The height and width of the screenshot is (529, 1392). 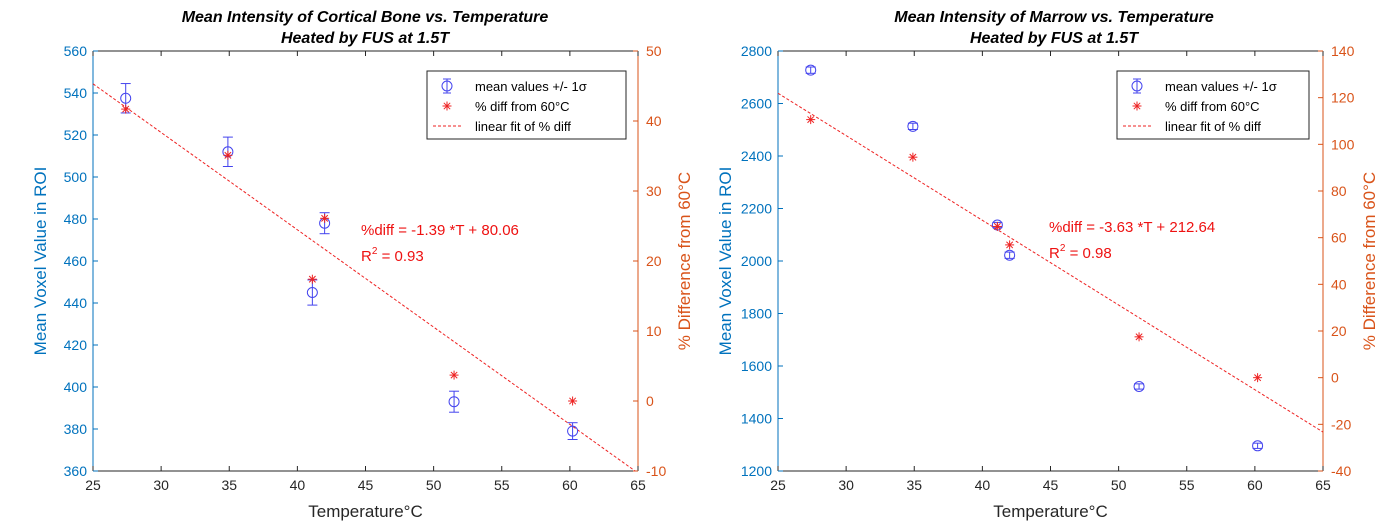 I want to click on left-y-tick-label: 460, so click(x=76, y=261).